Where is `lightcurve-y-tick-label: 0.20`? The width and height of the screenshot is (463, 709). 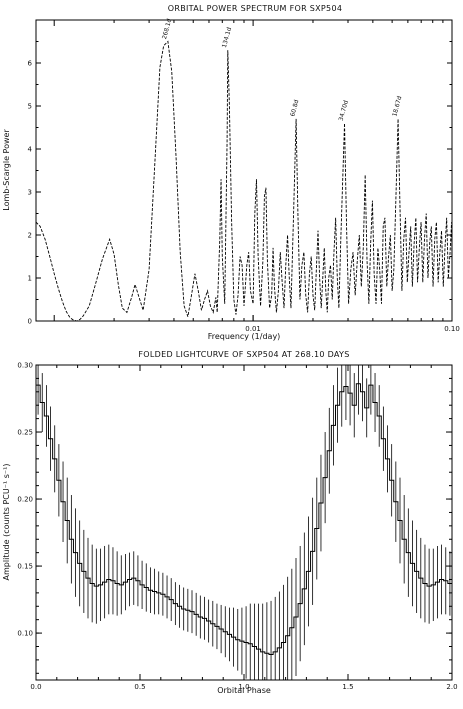
lightcurve-y-tick-label: 0.20 is located at coordinates (25, 500).